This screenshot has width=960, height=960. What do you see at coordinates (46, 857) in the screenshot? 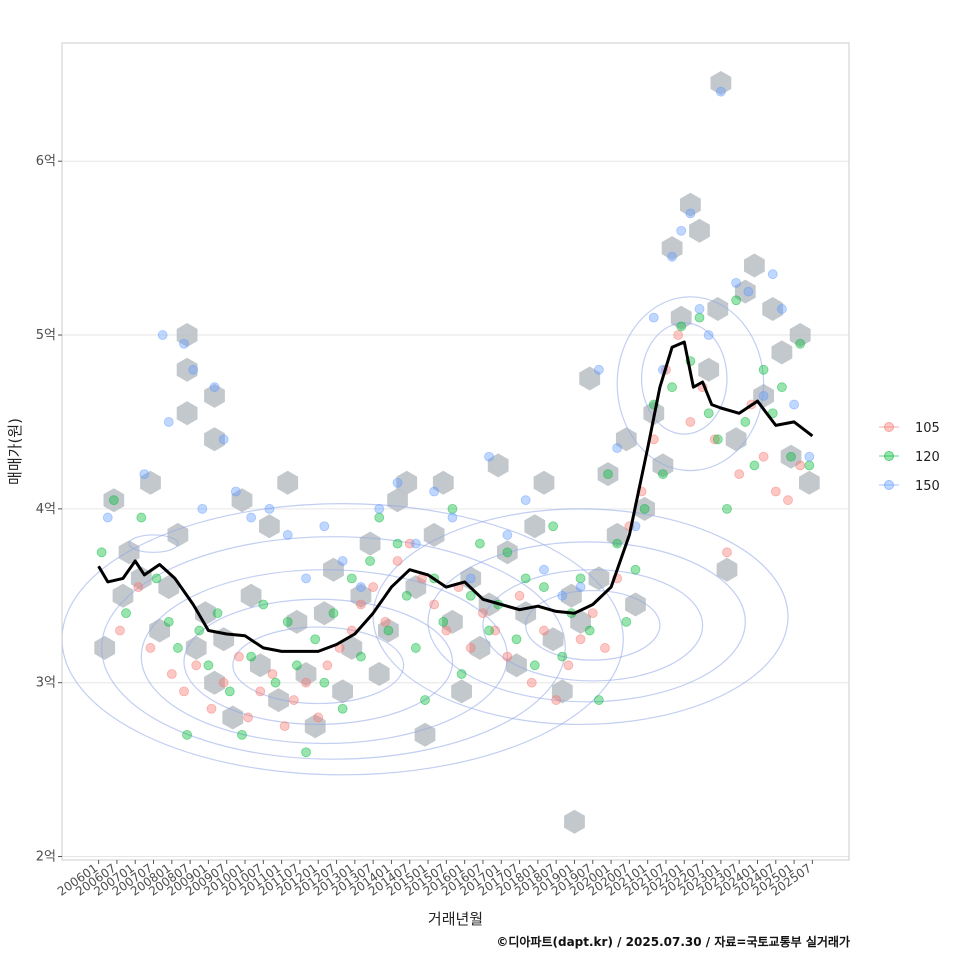
I see `y-tick-label: 2억` at bounding box center [46, 857].